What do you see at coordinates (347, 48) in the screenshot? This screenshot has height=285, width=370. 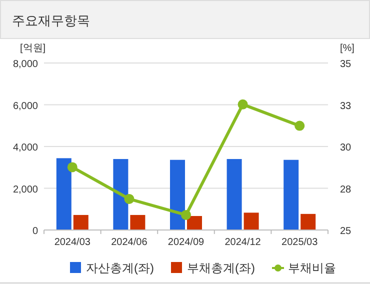 I see `y2-axis-title: [%]` at bounding box center [347, 48].